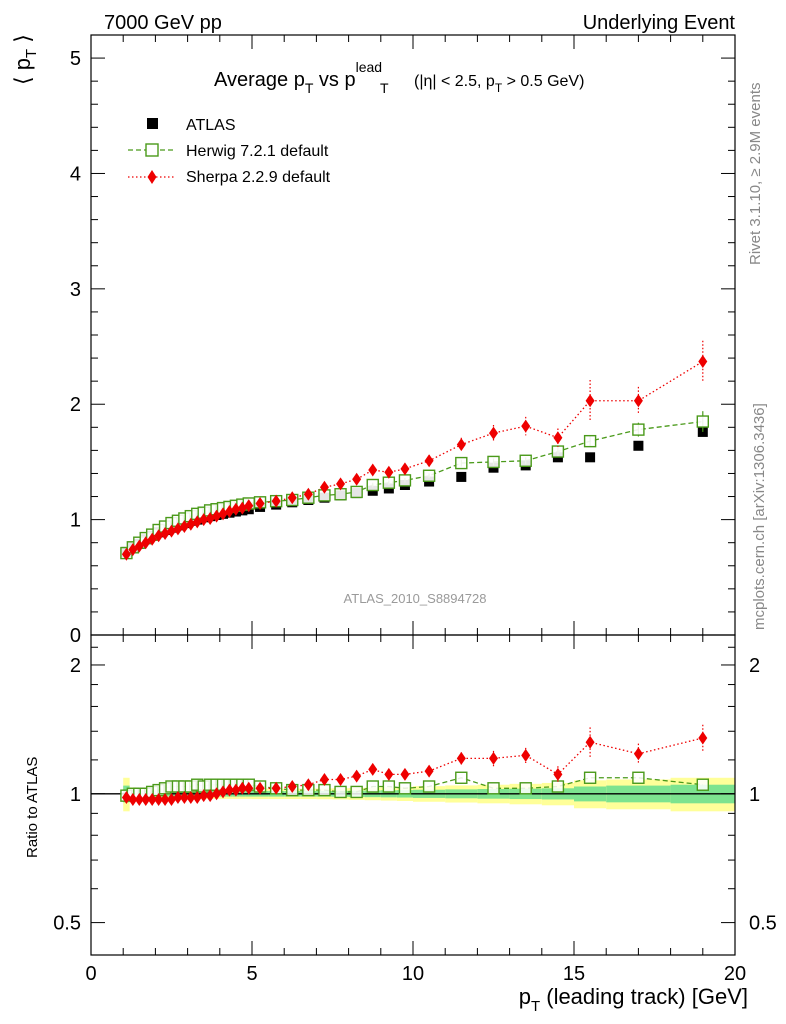  What do you see at coordinates (75, 59) in the screenshot?
I see `y-tick-label: 5` at bounding box center [75, 59].